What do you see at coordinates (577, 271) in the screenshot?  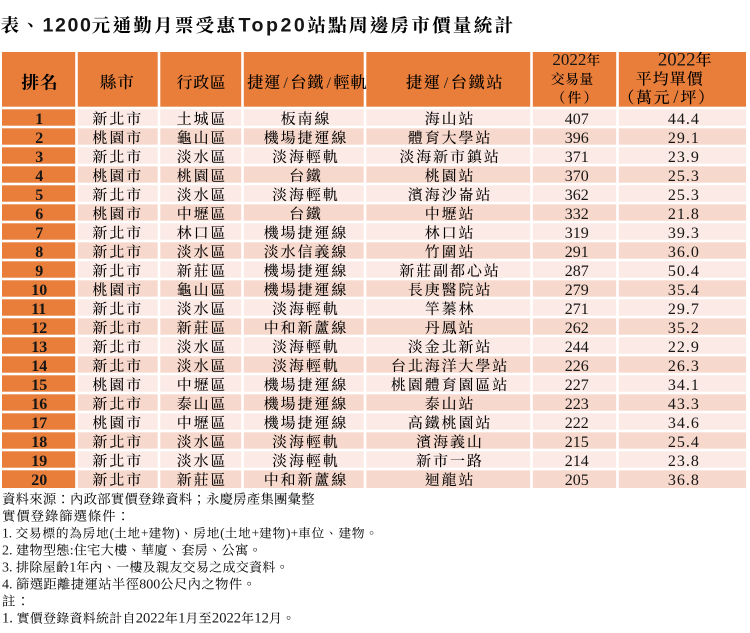 I see `svg-text: 287` at bounding box center [577, 271].